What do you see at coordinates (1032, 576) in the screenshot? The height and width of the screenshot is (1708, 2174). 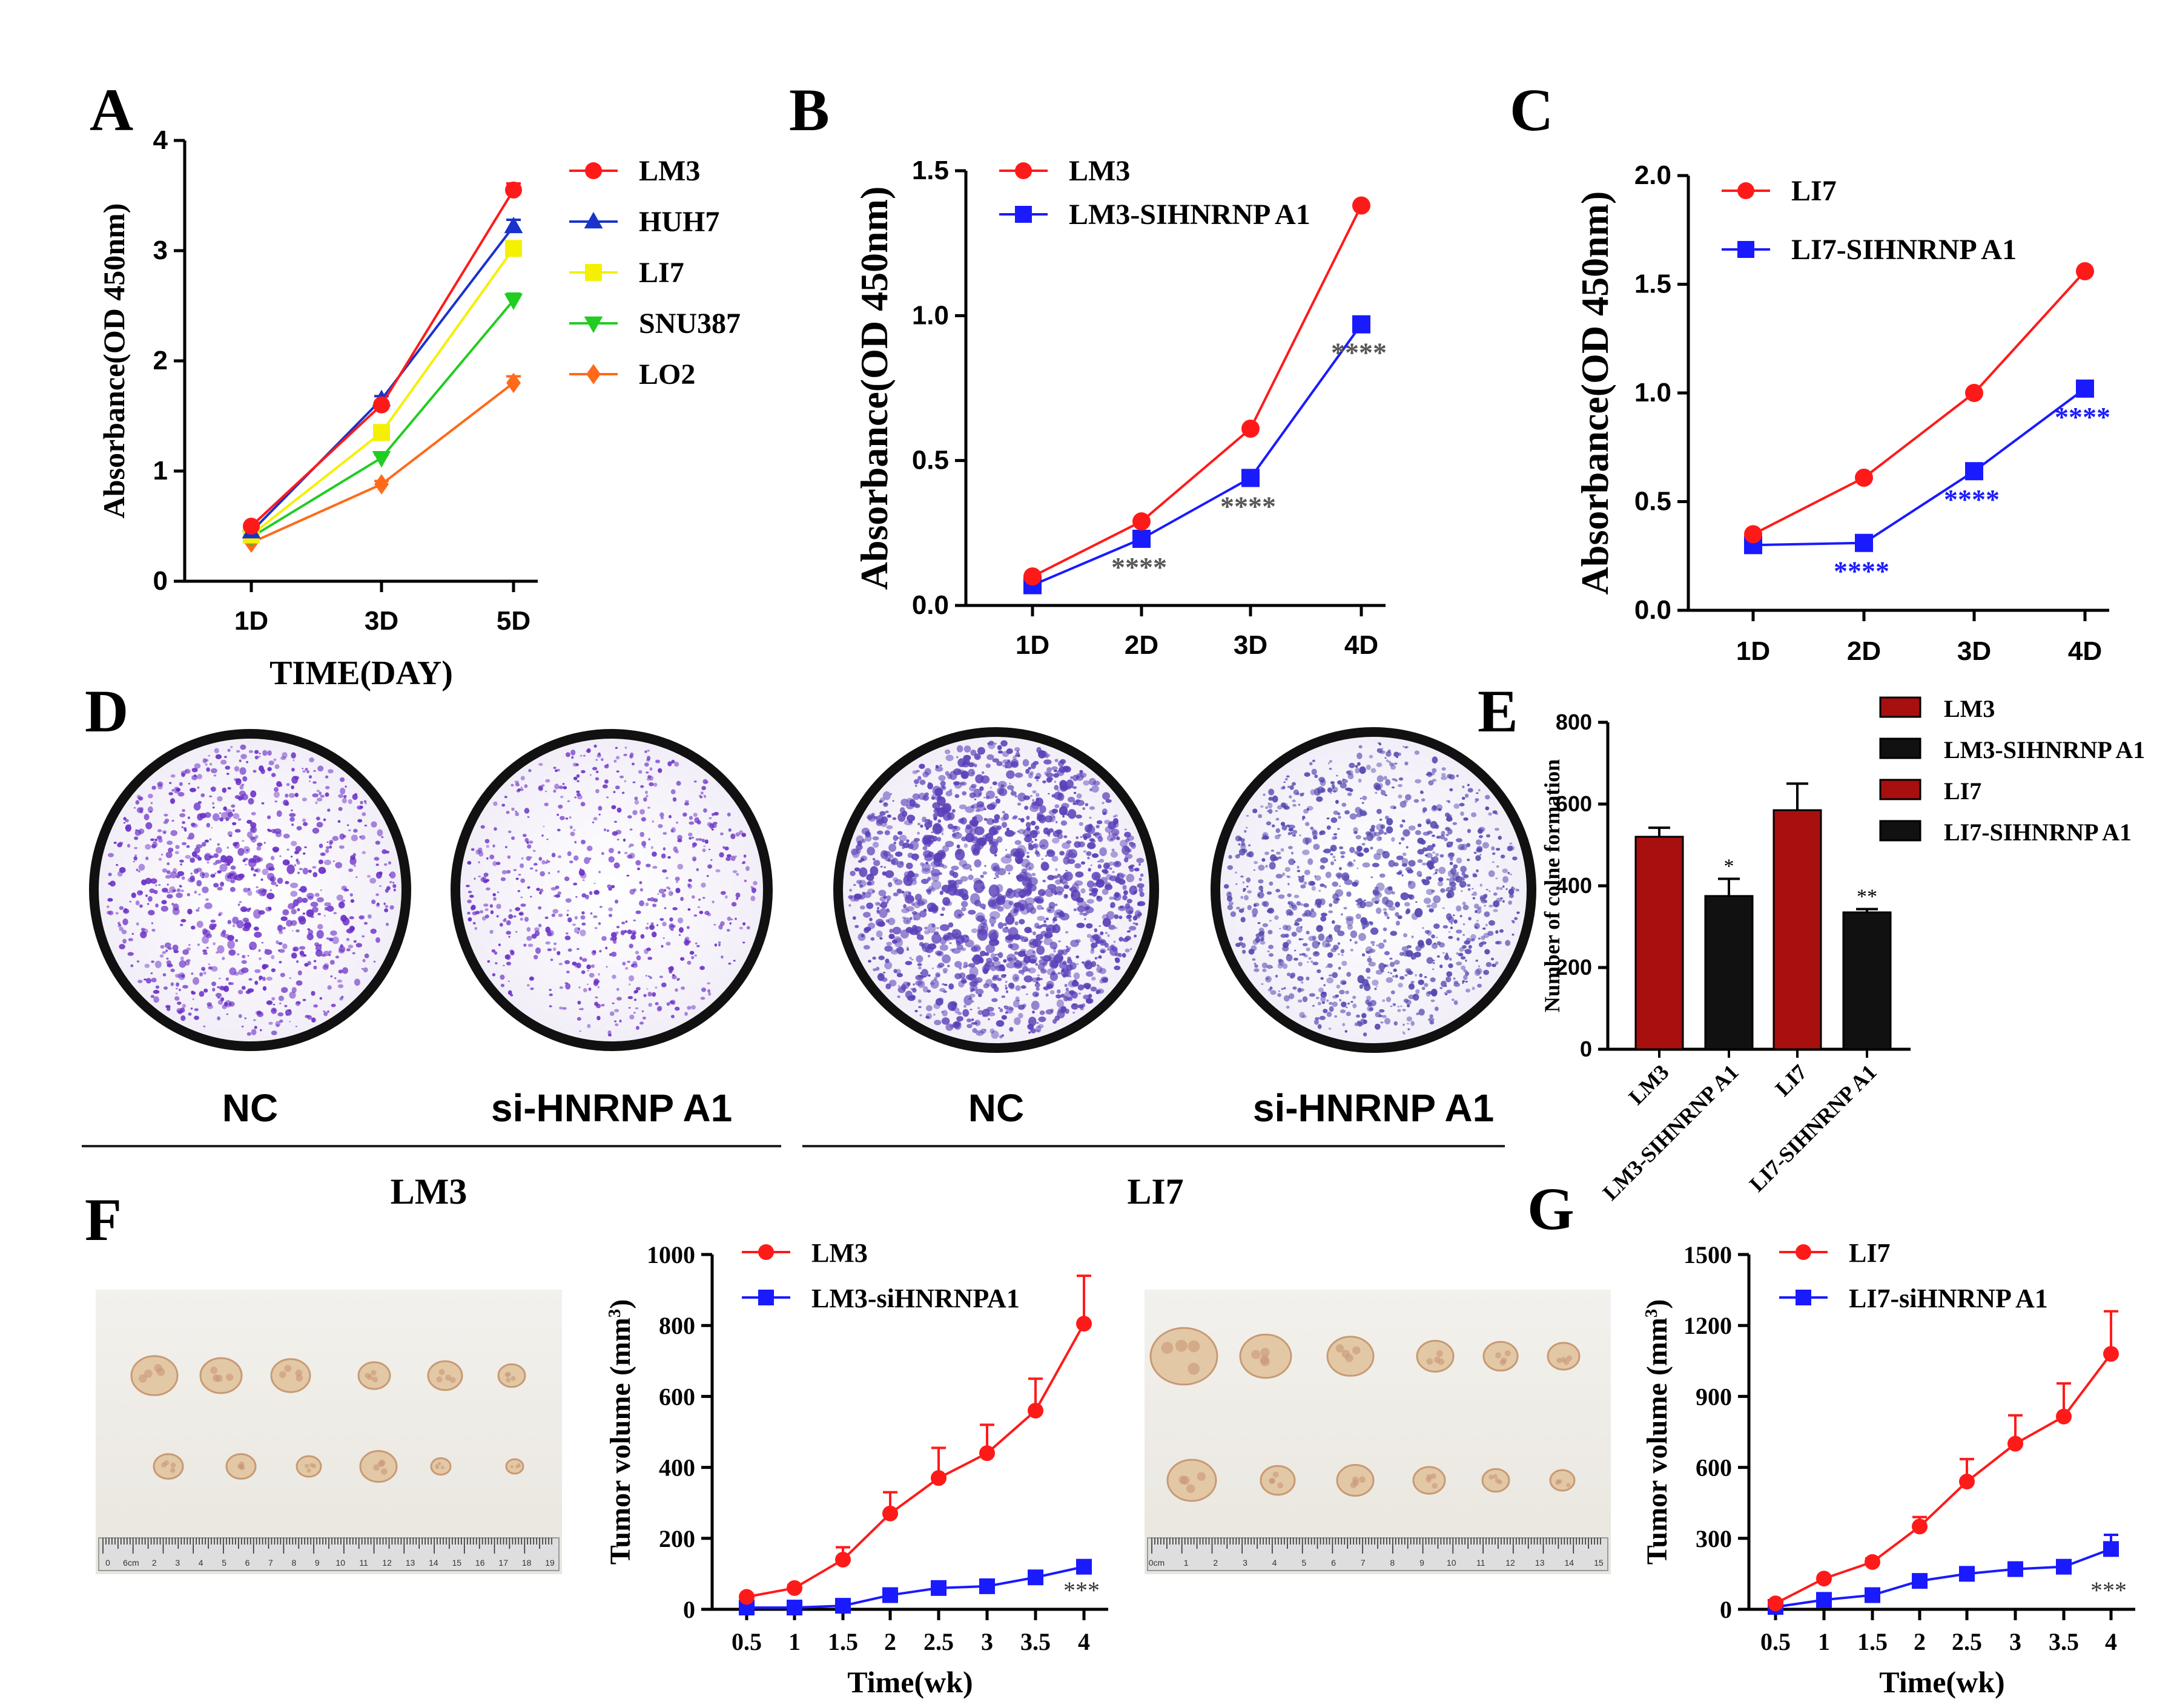 I see `chart-b-lm3-point` at bounding box center [1032, 576].